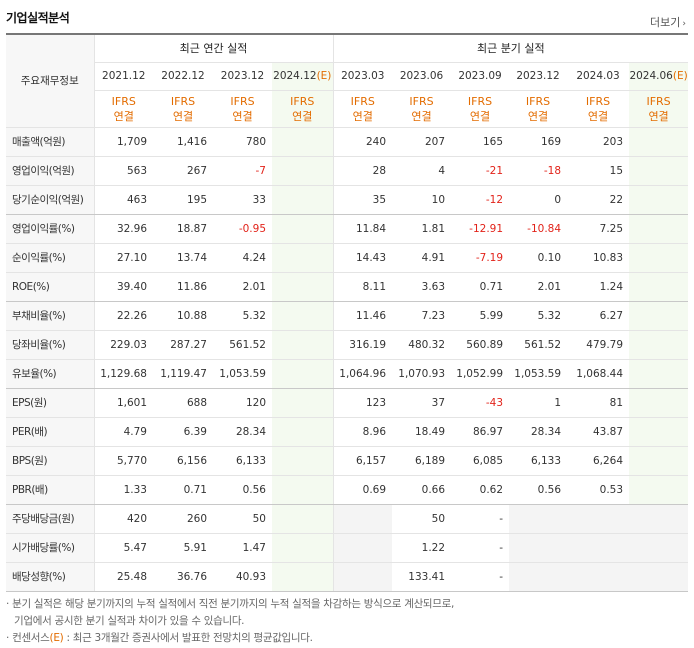  What do you see at coordinates (50, 461) in the screenshot?
I see `row-label: BPS(원)` at bounding box center [50, 461].